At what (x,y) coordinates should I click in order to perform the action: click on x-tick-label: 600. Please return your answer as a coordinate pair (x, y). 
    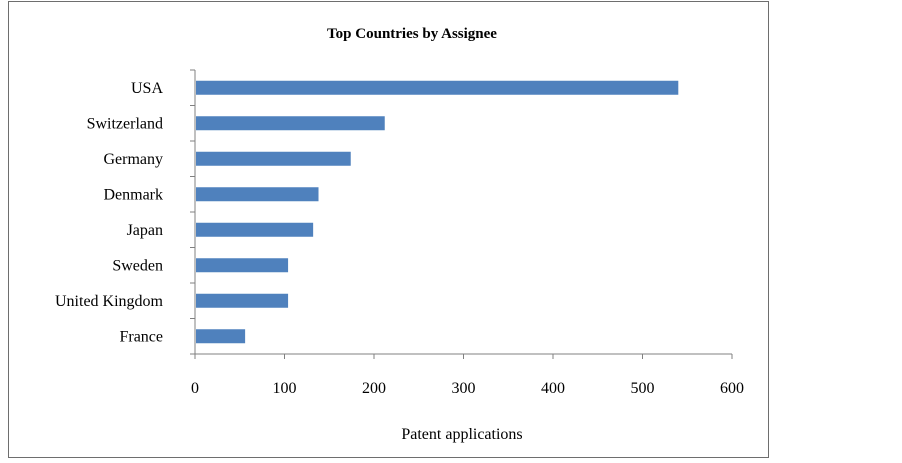
    Looking at the image, I should click on (732, 388).